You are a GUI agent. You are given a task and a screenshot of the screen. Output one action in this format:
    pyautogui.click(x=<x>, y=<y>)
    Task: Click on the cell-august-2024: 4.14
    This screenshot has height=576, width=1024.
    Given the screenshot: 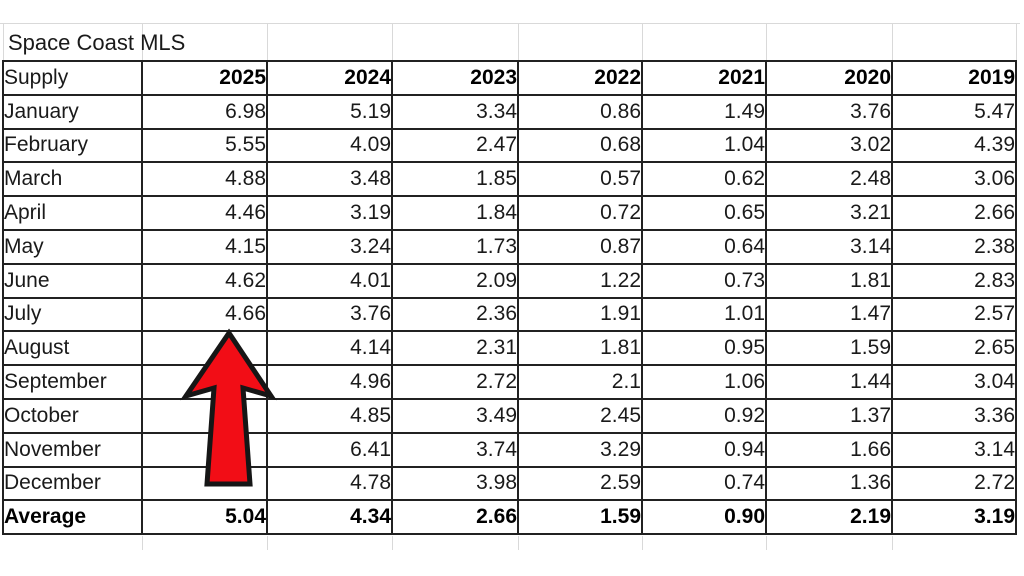 What is the action you would take?
    pyautogui.click(x=329, y=348)
    